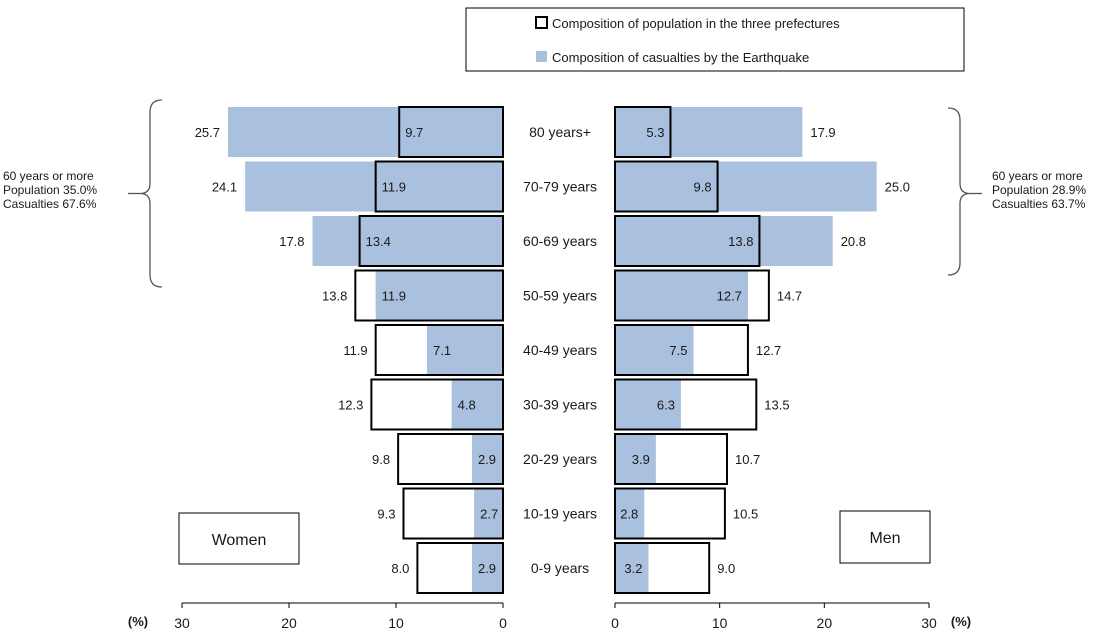 The width and height of the screenshot is (1108, 638). Describe the element at coordinates (615, 623) in the screenshot. I see `men-tick-label: 0` at that location.